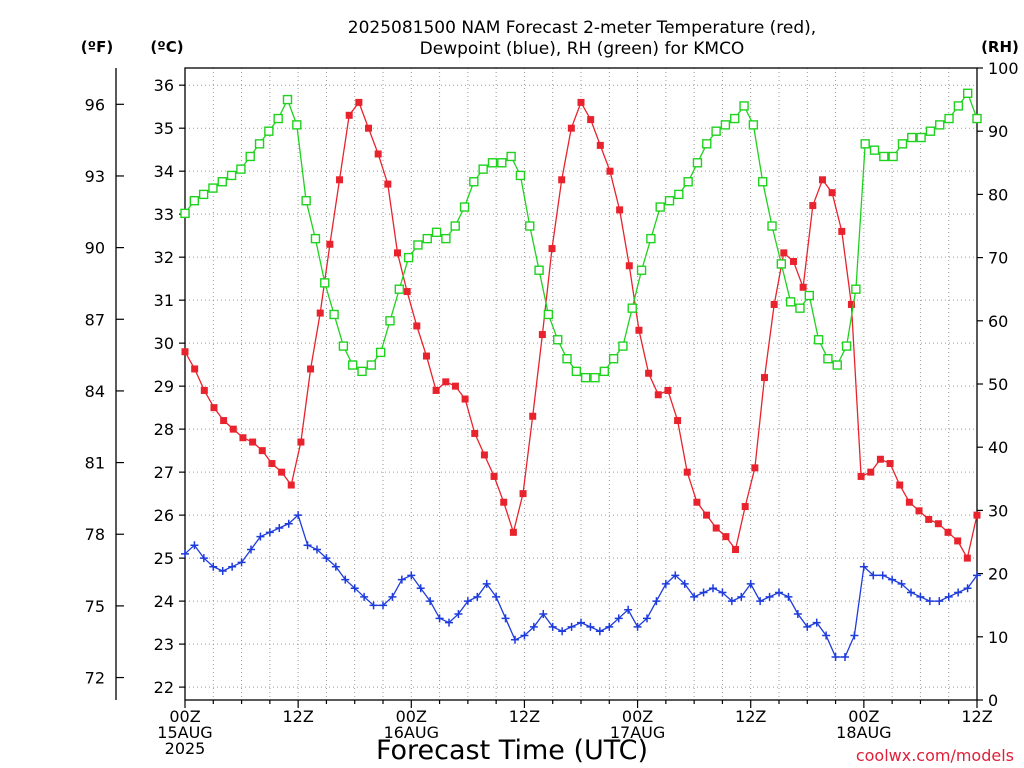 Image resolution: width=1024 pixels, height=768 pixels. What do you see at coordinates (998, 194) in the screenshot?
I see `rh-tick-label: 80` at bounding box center [998, 194].